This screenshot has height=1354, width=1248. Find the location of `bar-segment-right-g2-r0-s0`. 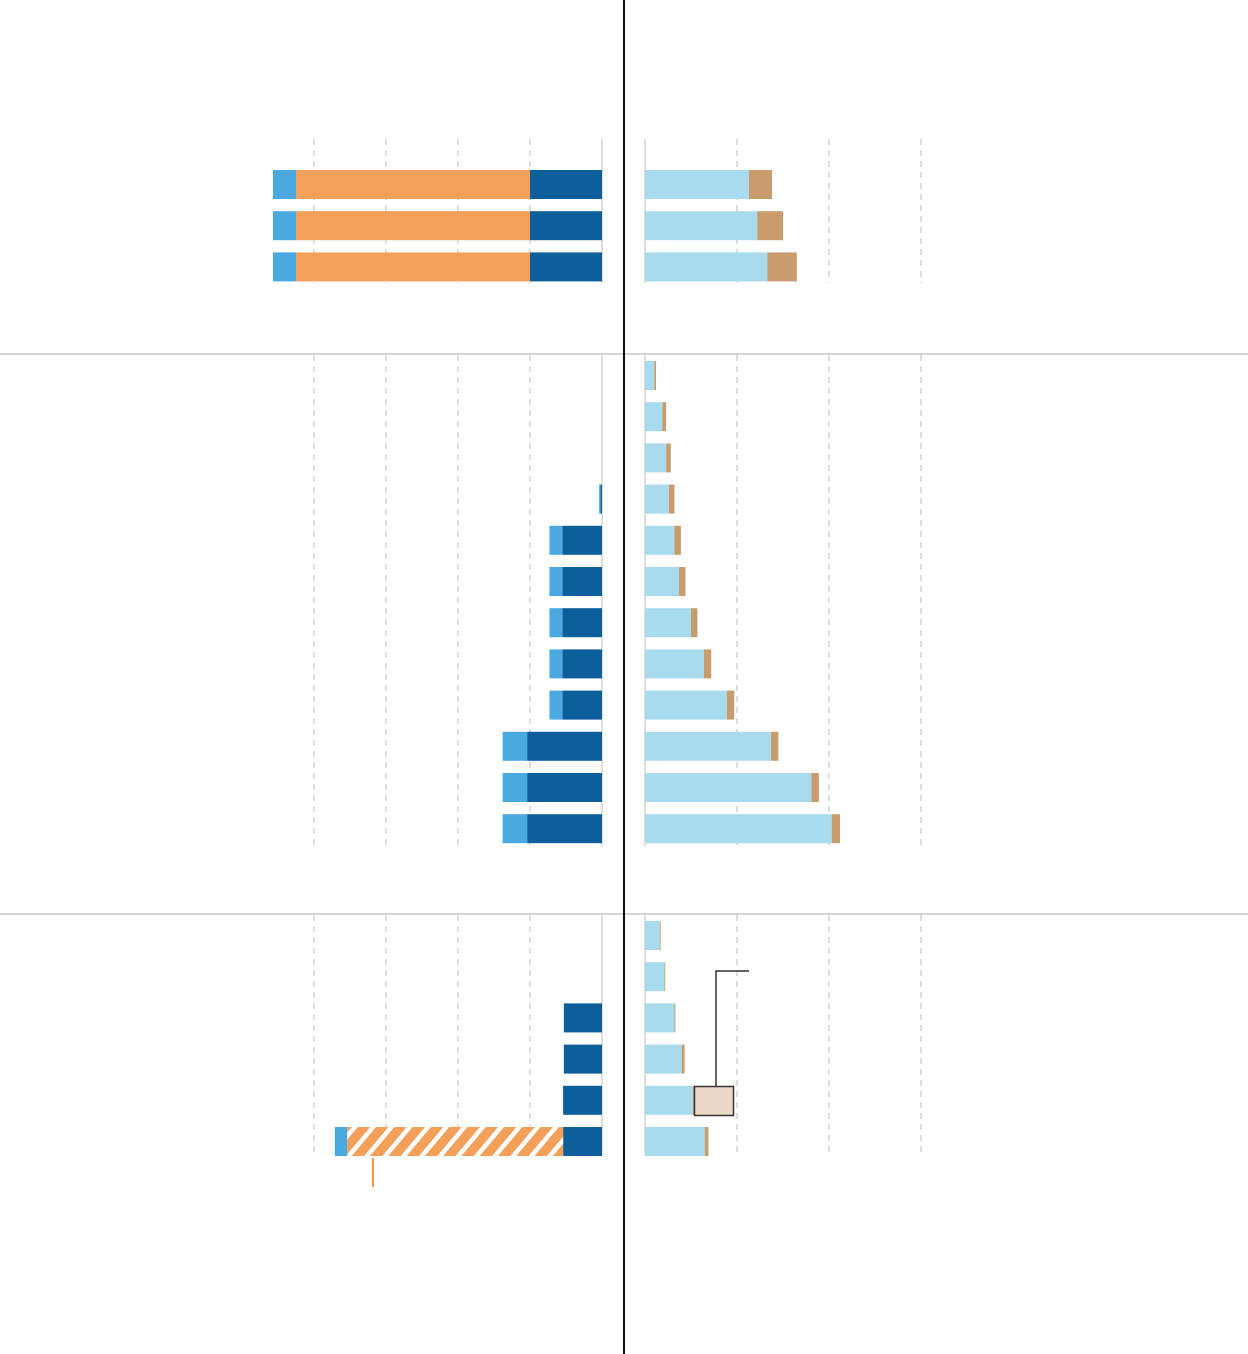

bar-segment-right-g2-r0-s0 is located at coordinates (652, 935).